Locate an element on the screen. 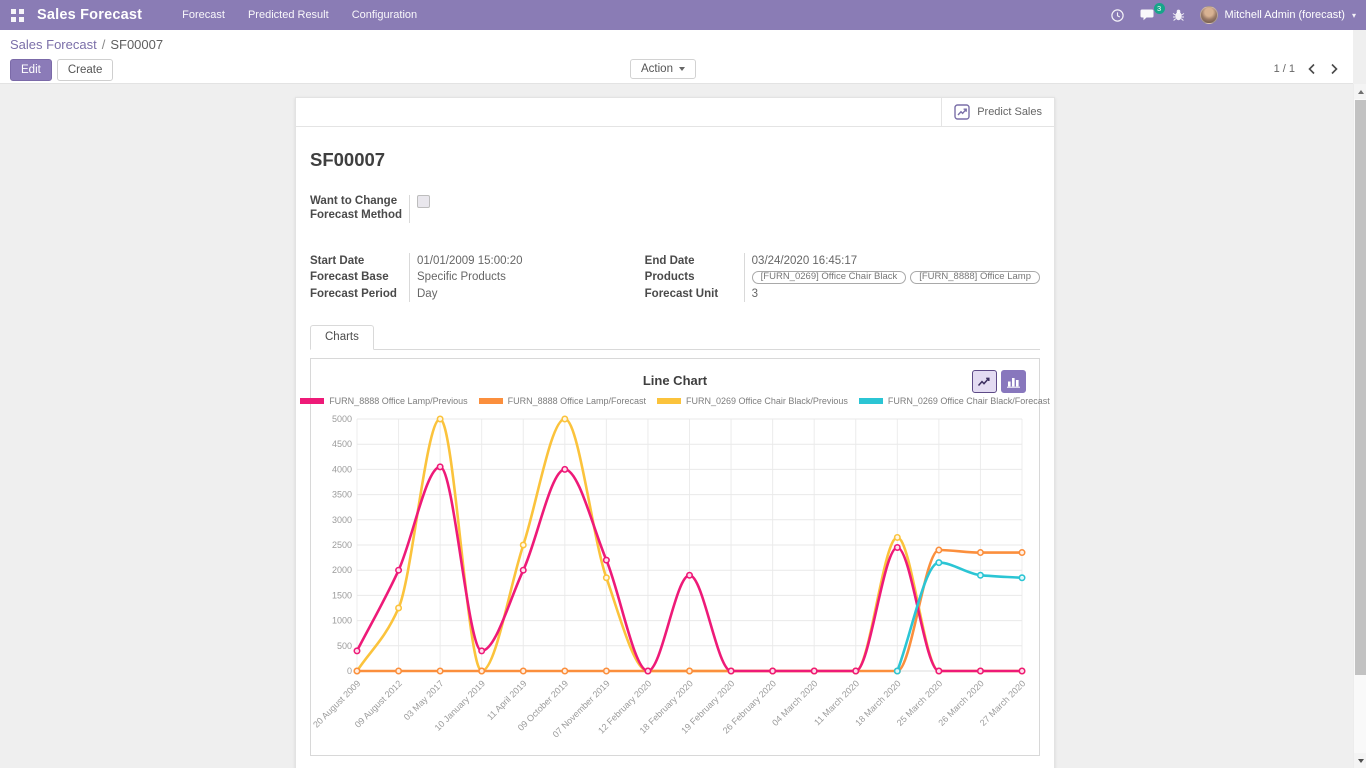 Image resolution: width=1366 pixels, height=768 pixels. legend-label: FURN_8888 Office Lamp/Previous is located at coordinates (398, 401).